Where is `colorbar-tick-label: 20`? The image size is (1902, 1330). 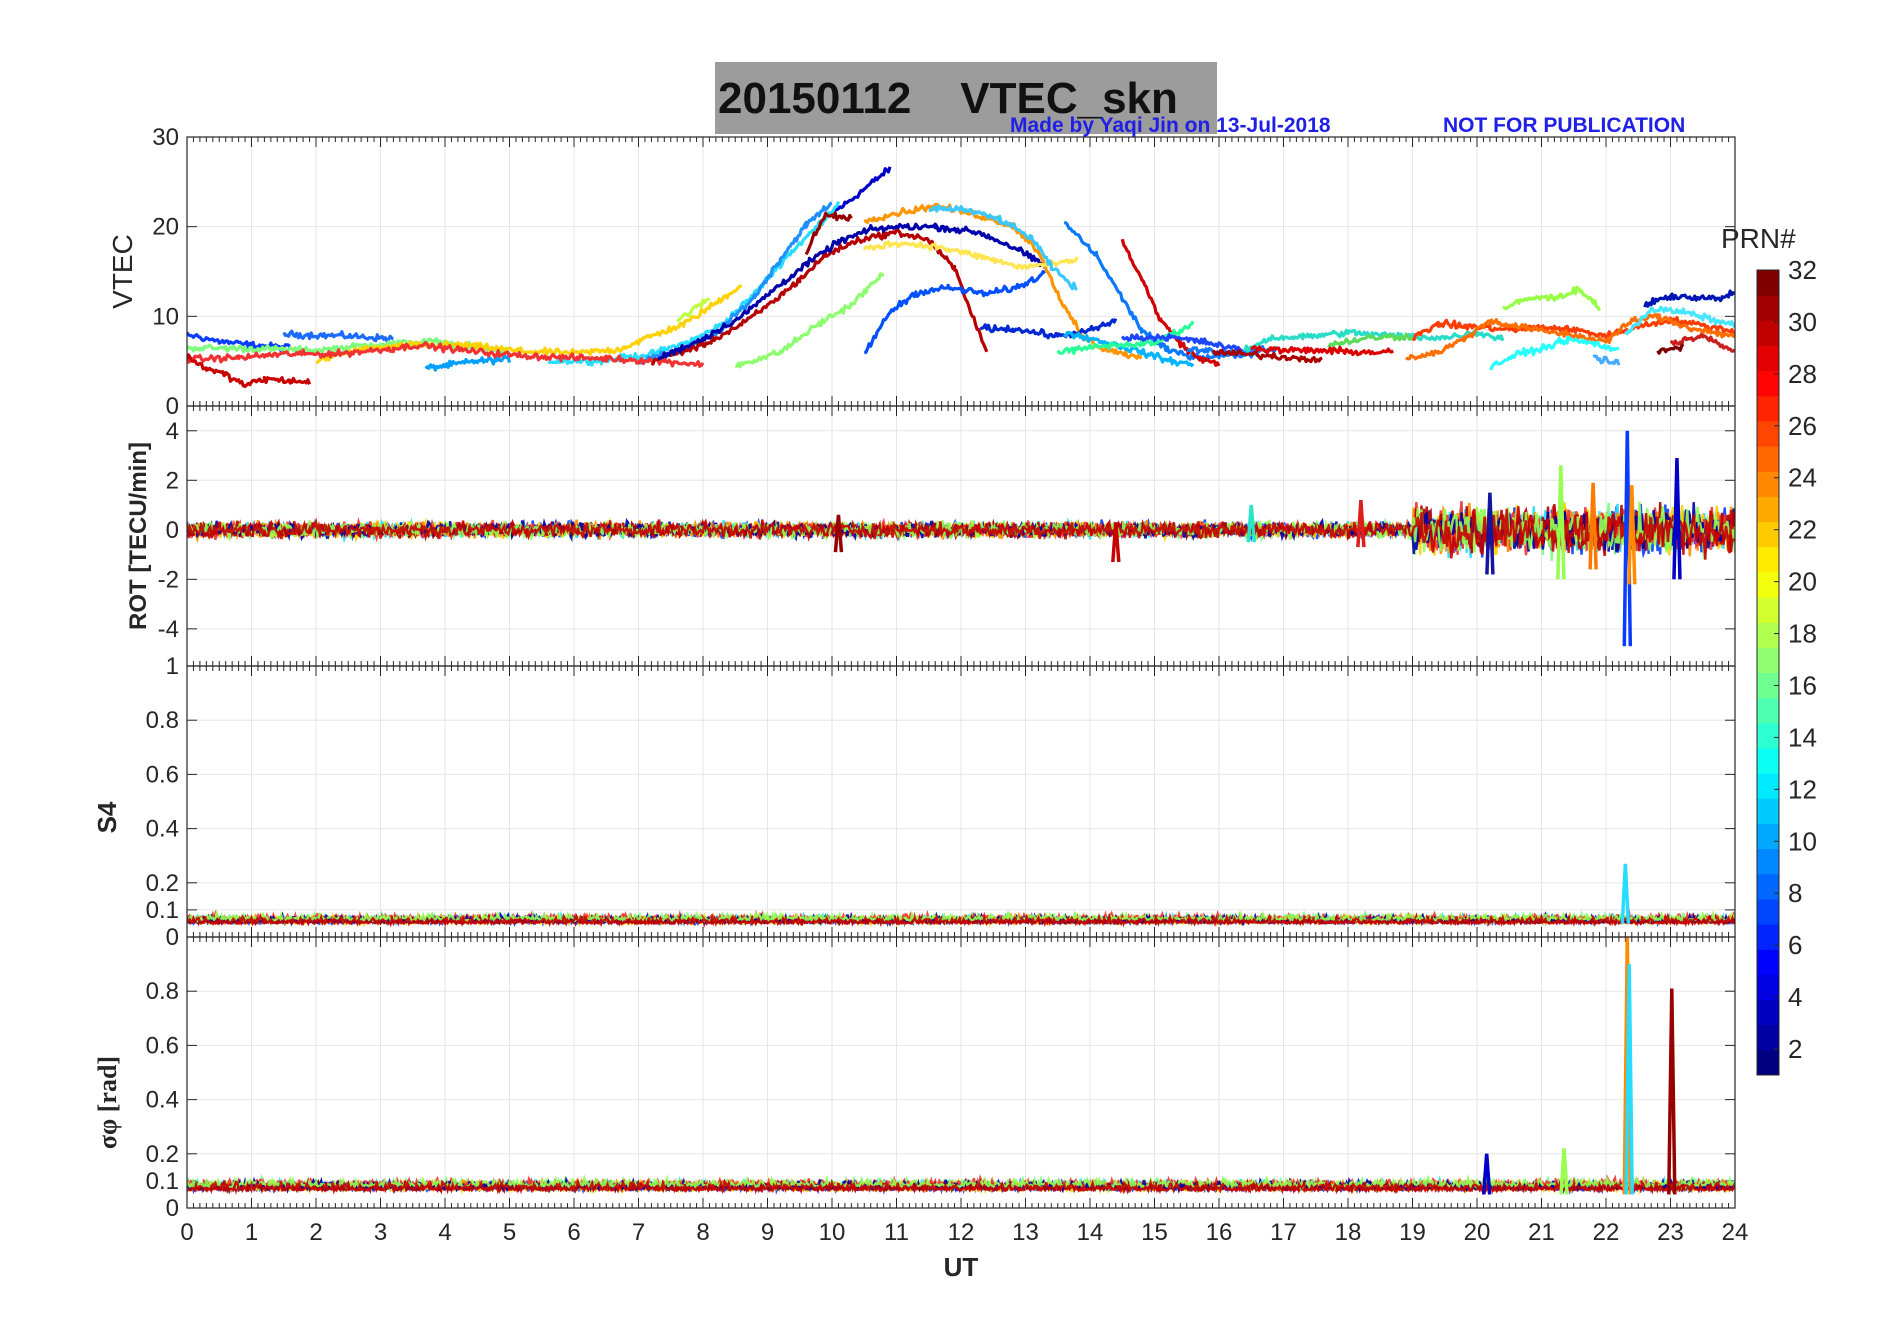
colorbar-tick-label: 20 is located at coordinates (1802, 582).